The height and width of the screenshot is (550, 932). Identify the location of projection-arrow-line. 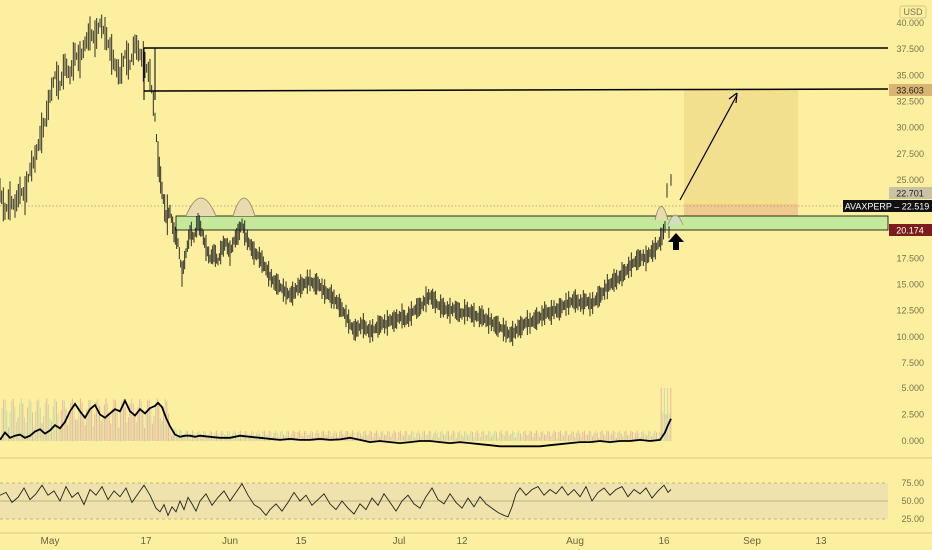
(708, 147).